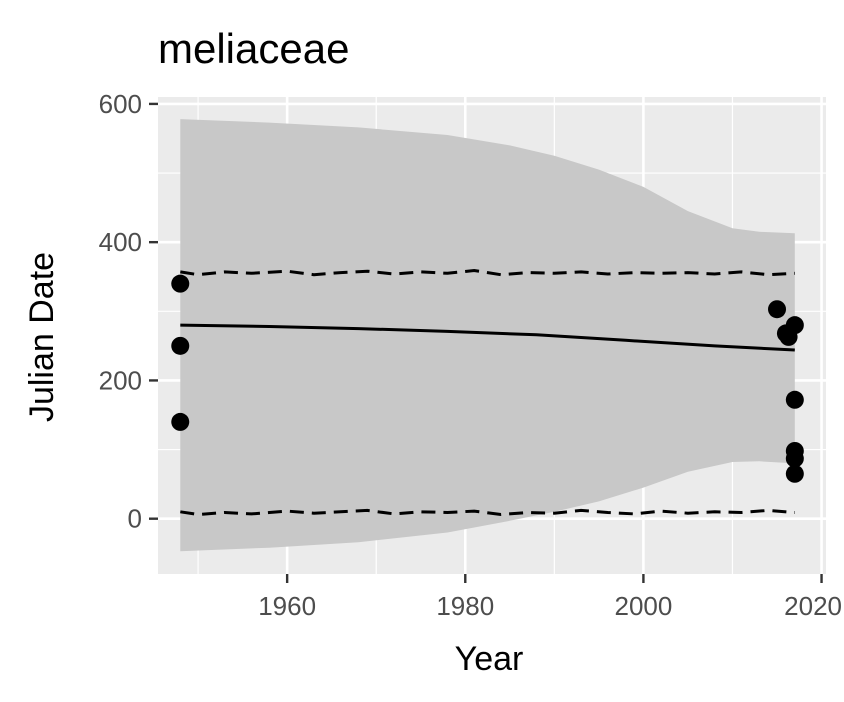 The height and width of the screenshot is (702, 844). I want to click on x-tick-label: 1980, so click(465, 606).